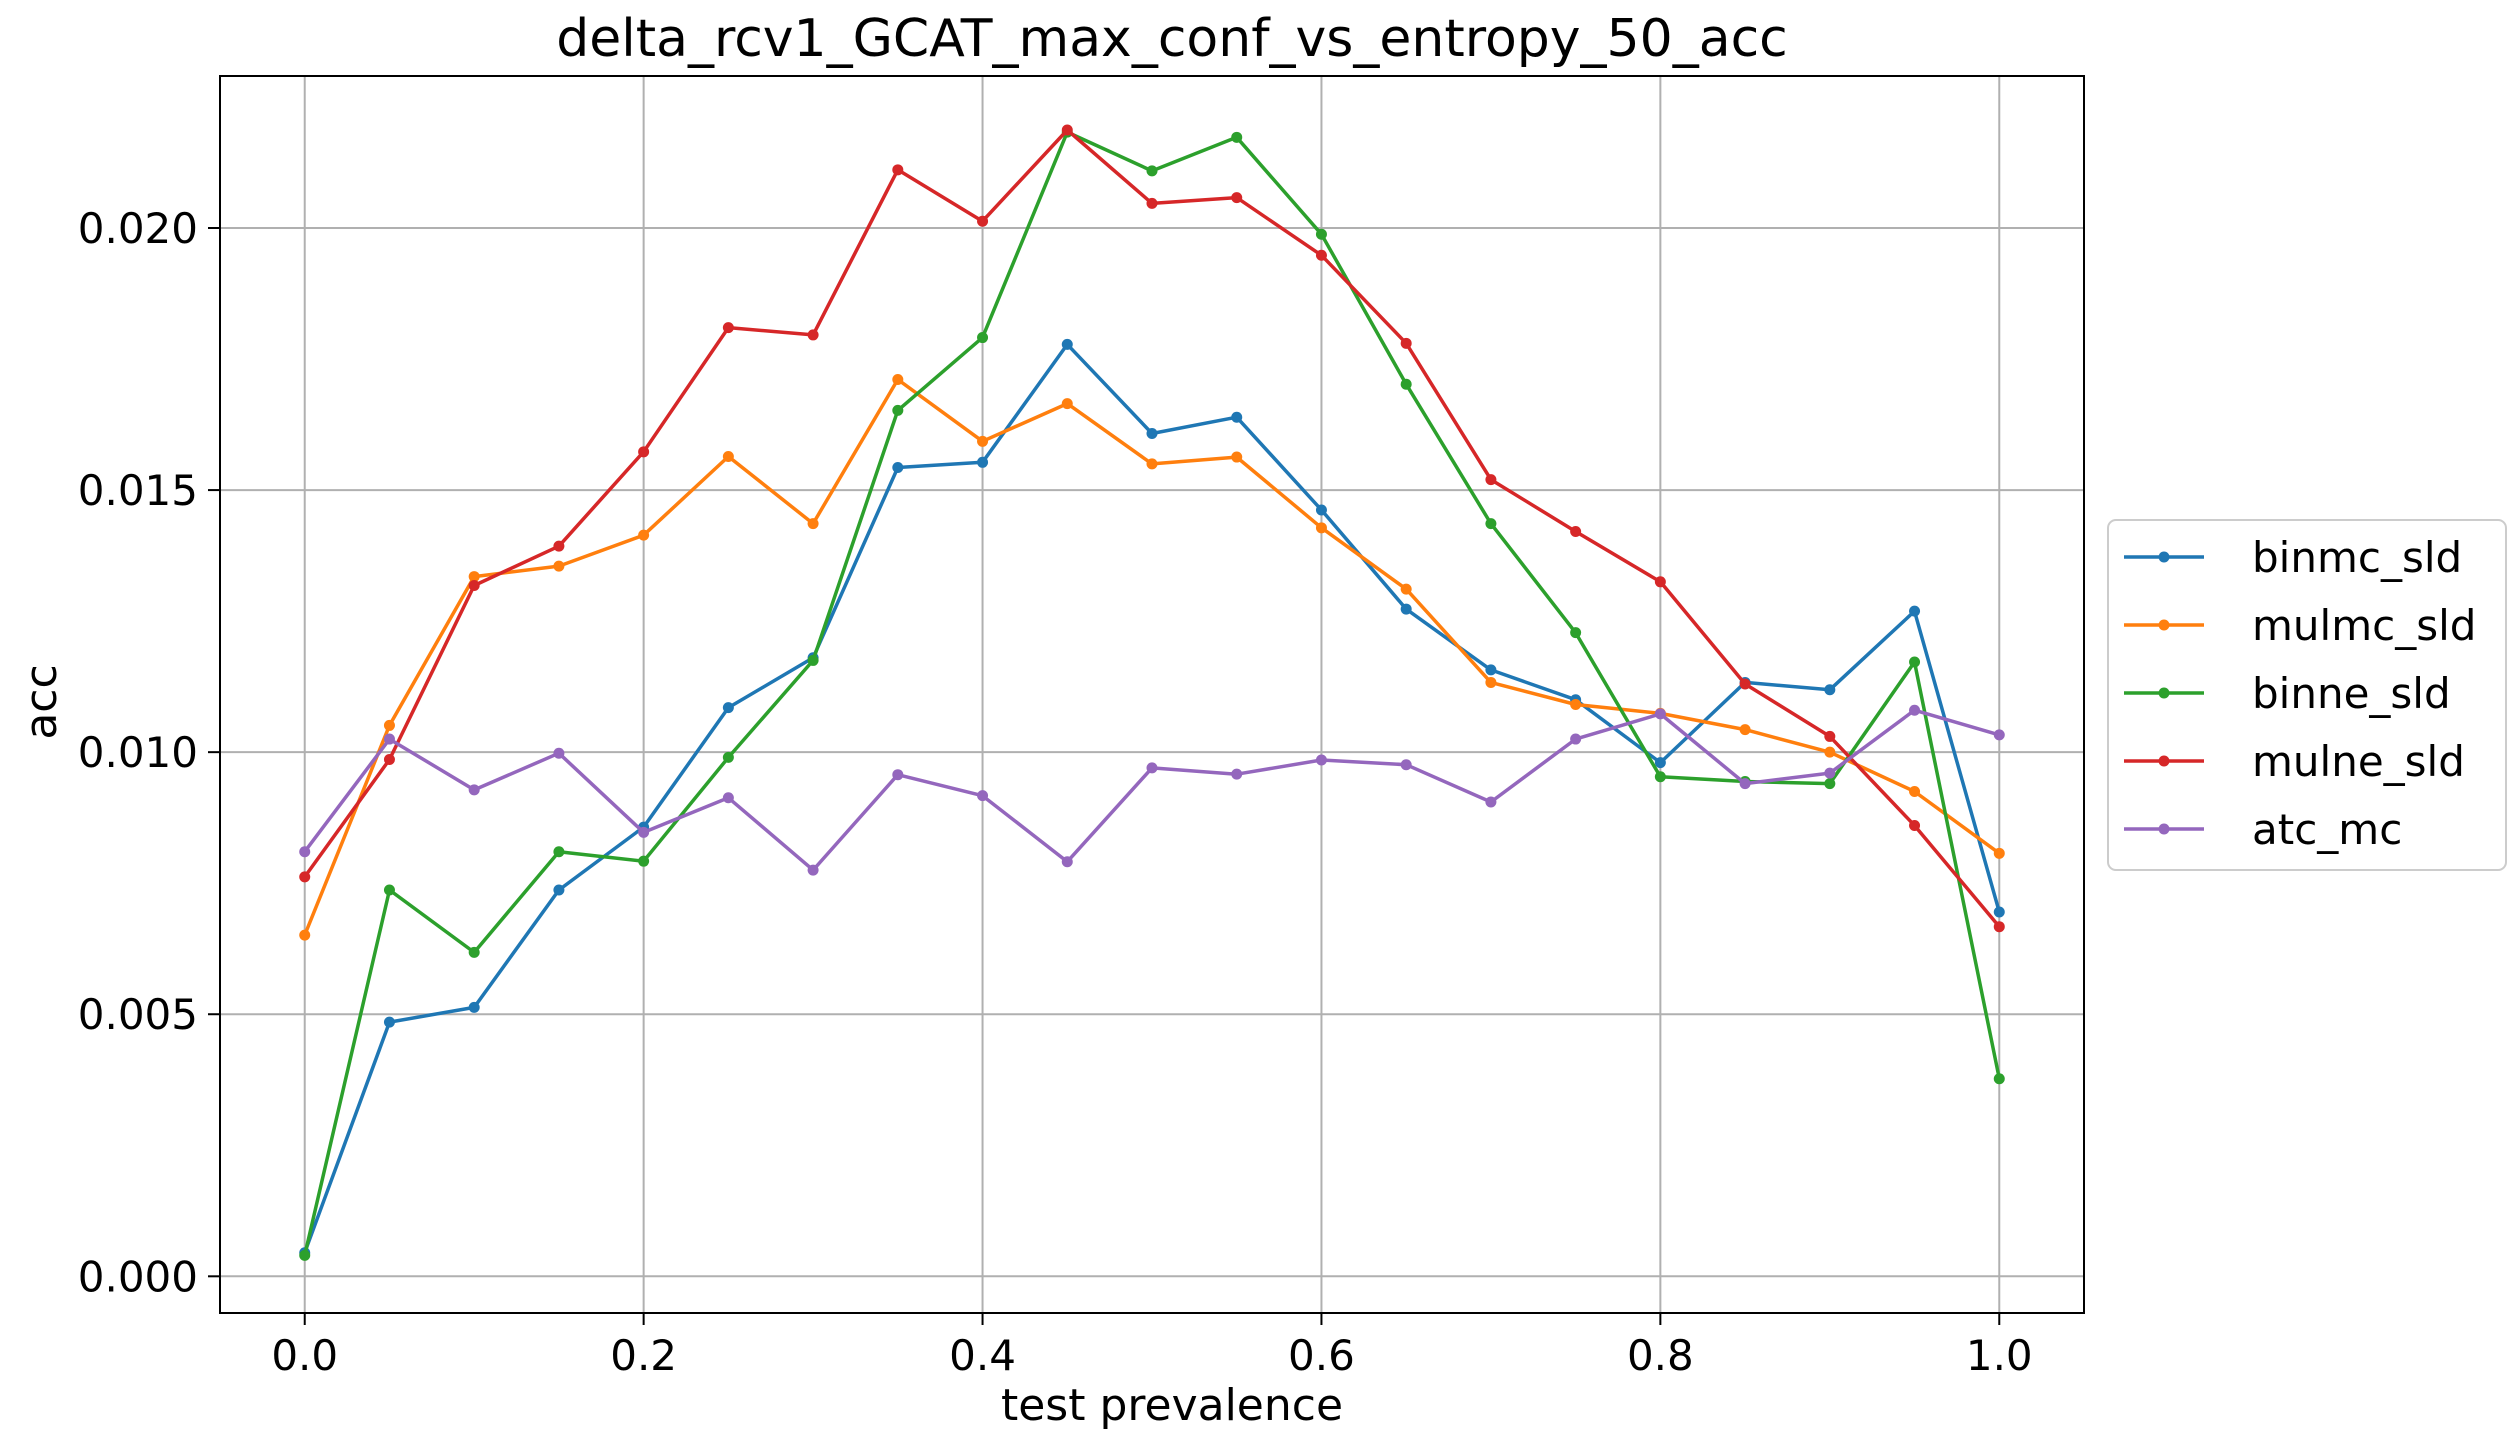  What do you see at coordinates (41, 701) in the screenshot?
I see `y-axis-label: acc` at bounding box center [41, 701].